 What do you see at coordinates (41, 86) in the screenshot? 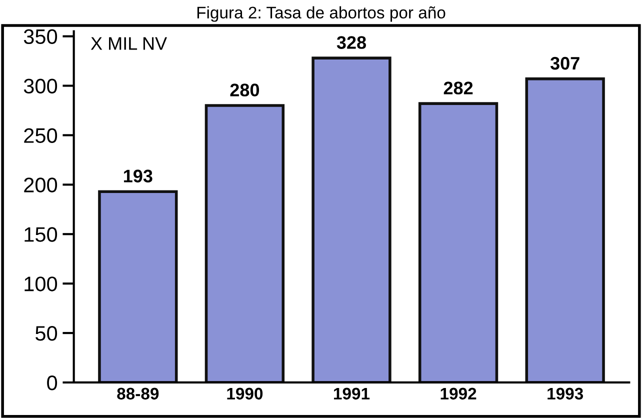
I see `y-tick-label: 300` at bounding box center [41, 86].